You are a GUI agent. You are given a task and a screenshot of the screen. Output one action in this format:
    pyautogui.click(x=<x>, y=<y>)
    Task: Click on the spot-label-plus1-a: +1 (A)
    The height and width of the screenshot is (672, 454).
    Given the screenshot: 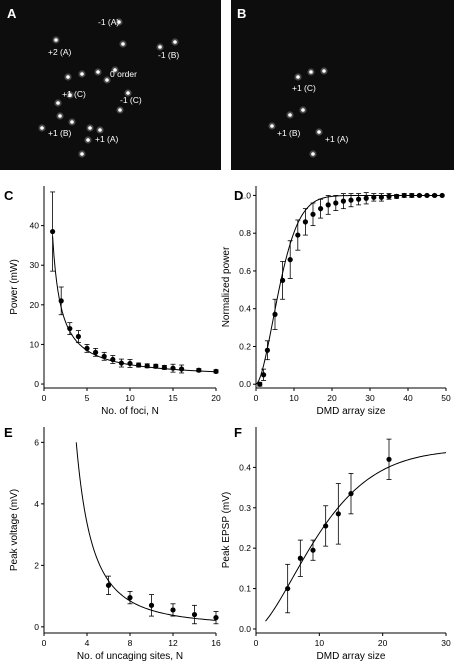 What is the action you would take?
    pyautogui.click(x=107, y=139)
    